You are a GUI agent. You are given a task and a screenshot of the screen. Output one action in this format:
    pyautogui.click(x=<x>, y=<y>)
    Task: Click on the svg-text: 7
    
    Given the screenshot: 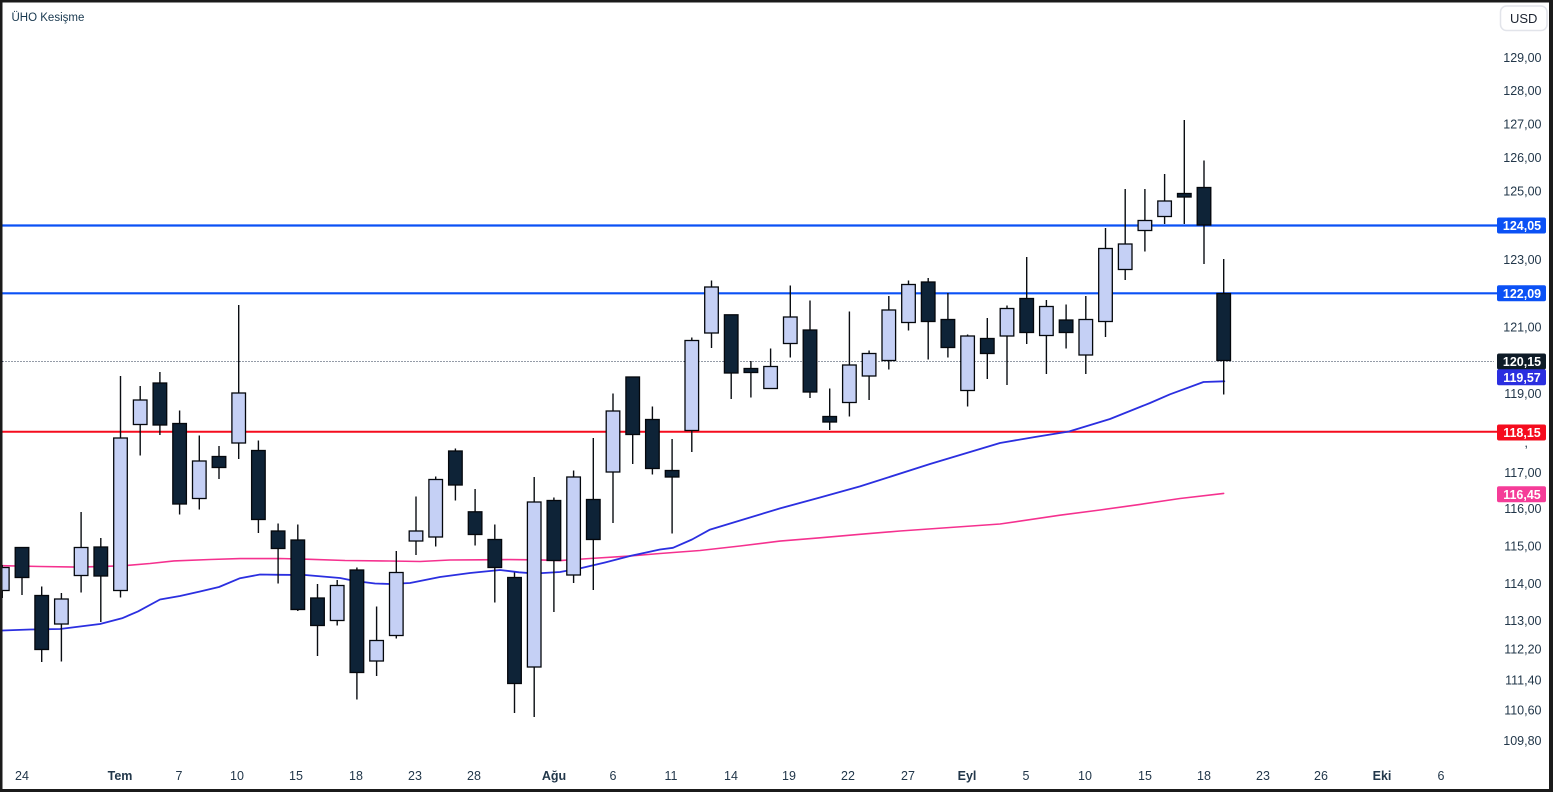 What is the action you would take?
    pyautogui.click(x=179, y=776)
    